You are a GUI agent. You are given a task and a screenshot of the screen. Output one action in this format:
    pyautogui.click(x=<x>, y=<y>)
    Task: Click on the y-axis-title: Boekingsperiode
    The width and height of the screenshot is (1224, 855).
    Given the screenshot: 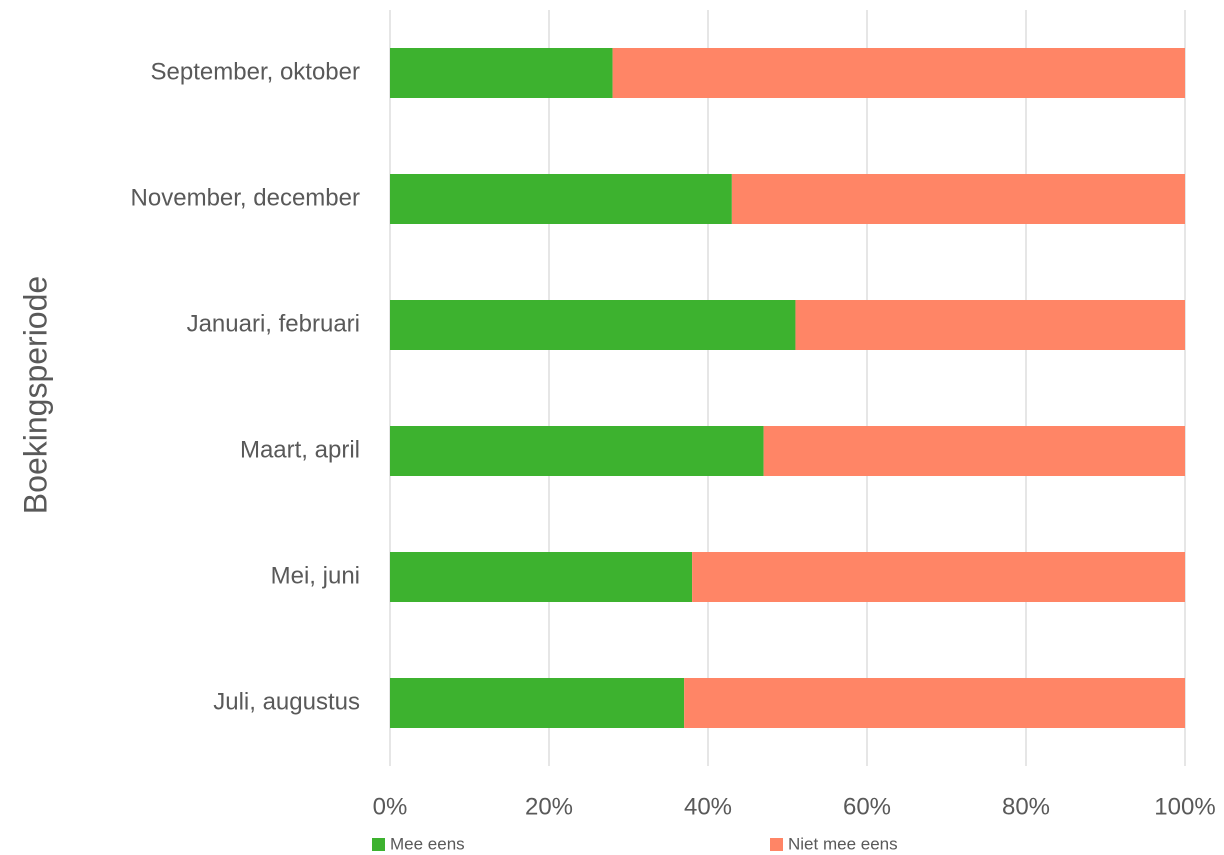 What is the action you would take?
    pyautogui.click(x=35, y=395)
    